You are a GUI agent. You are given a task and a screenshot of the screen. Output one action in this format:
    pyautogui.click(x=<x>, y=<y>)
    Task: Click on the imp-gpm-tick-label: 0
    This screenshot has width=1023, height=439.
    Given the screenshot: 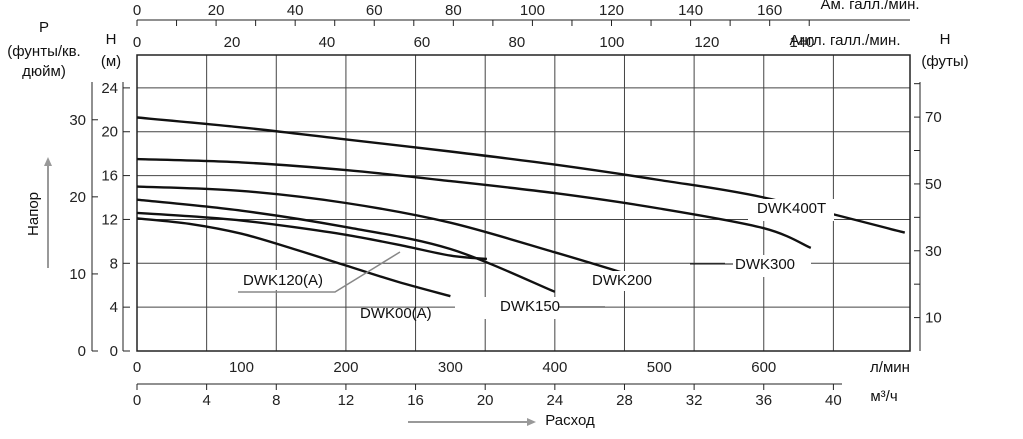 What is the action you would take?
    pyautogui.click(x=137, y=42)
    